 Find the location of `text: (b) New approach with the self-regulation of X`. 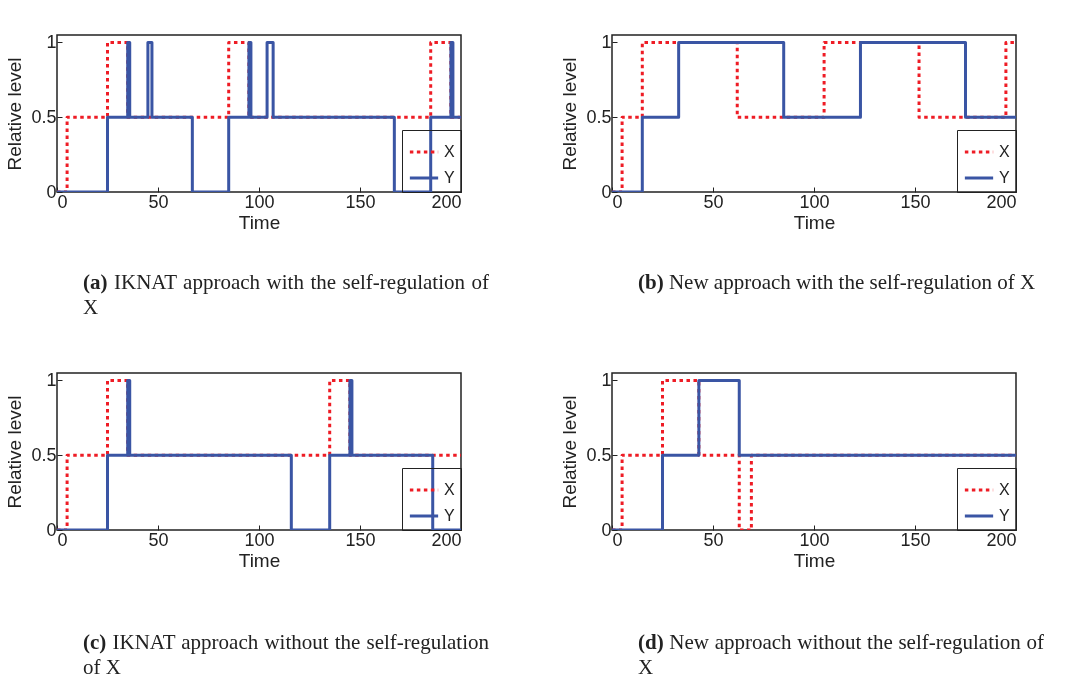

text: (b) New approach with the self-regulation of X is located at coordinates (837, 282).